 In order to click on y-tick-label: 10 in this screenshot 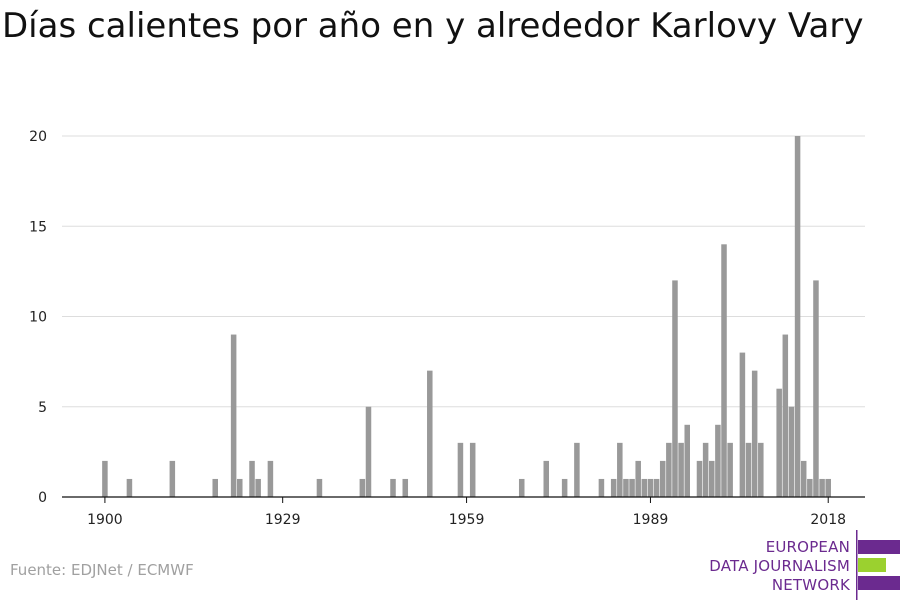, I will do `click(38, 318)`.